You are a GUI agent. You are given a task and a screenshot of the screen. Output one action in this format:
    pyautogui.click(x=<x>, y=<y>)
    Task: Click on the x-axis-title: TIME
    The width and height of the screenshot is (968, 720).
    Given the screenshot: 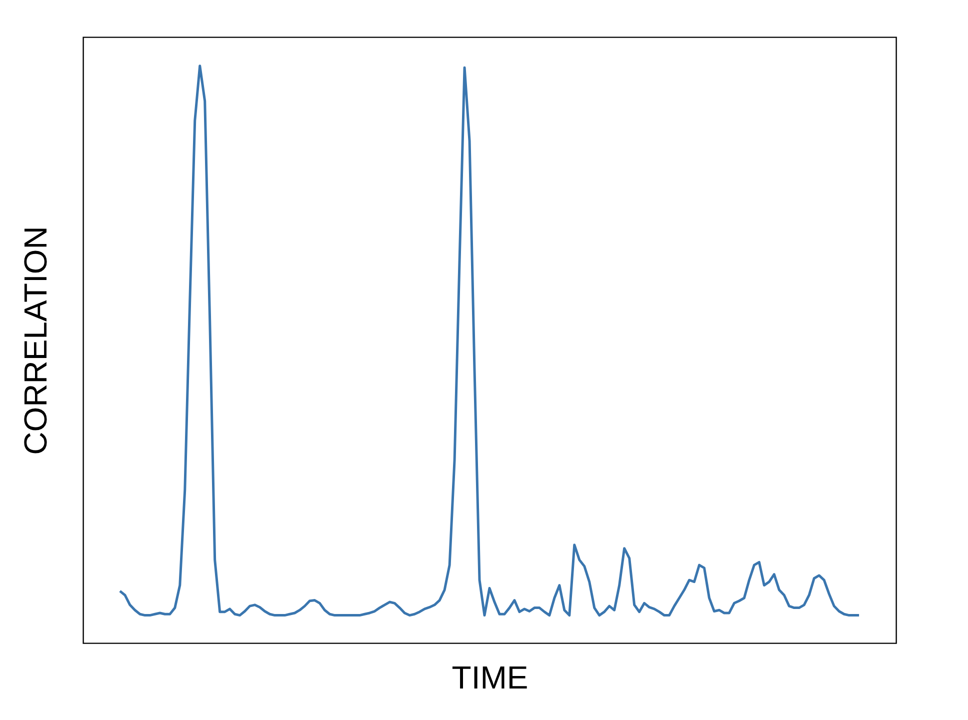 What is the action you would take?
    pyautogui.click(x=490, y=678)
    